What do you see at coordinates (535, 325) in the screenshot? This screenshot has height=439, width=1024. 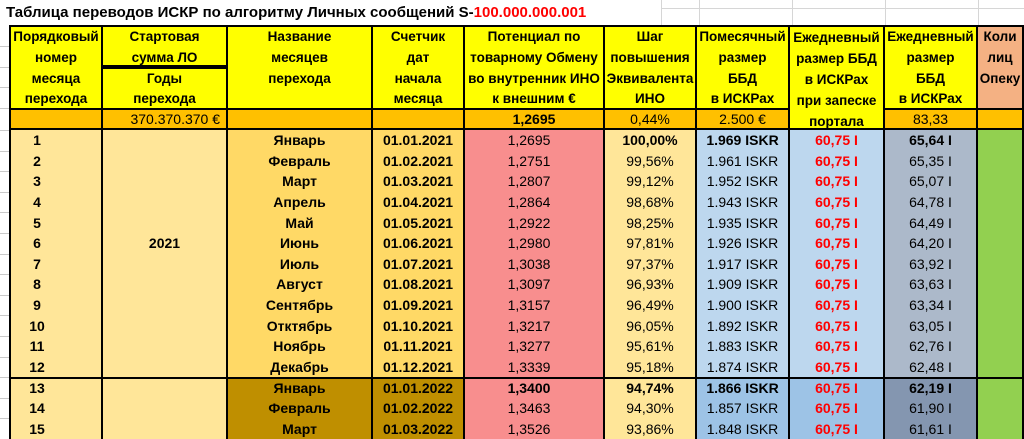 I see `cell-potential: 1,3217` at bounding box center [535, 325].